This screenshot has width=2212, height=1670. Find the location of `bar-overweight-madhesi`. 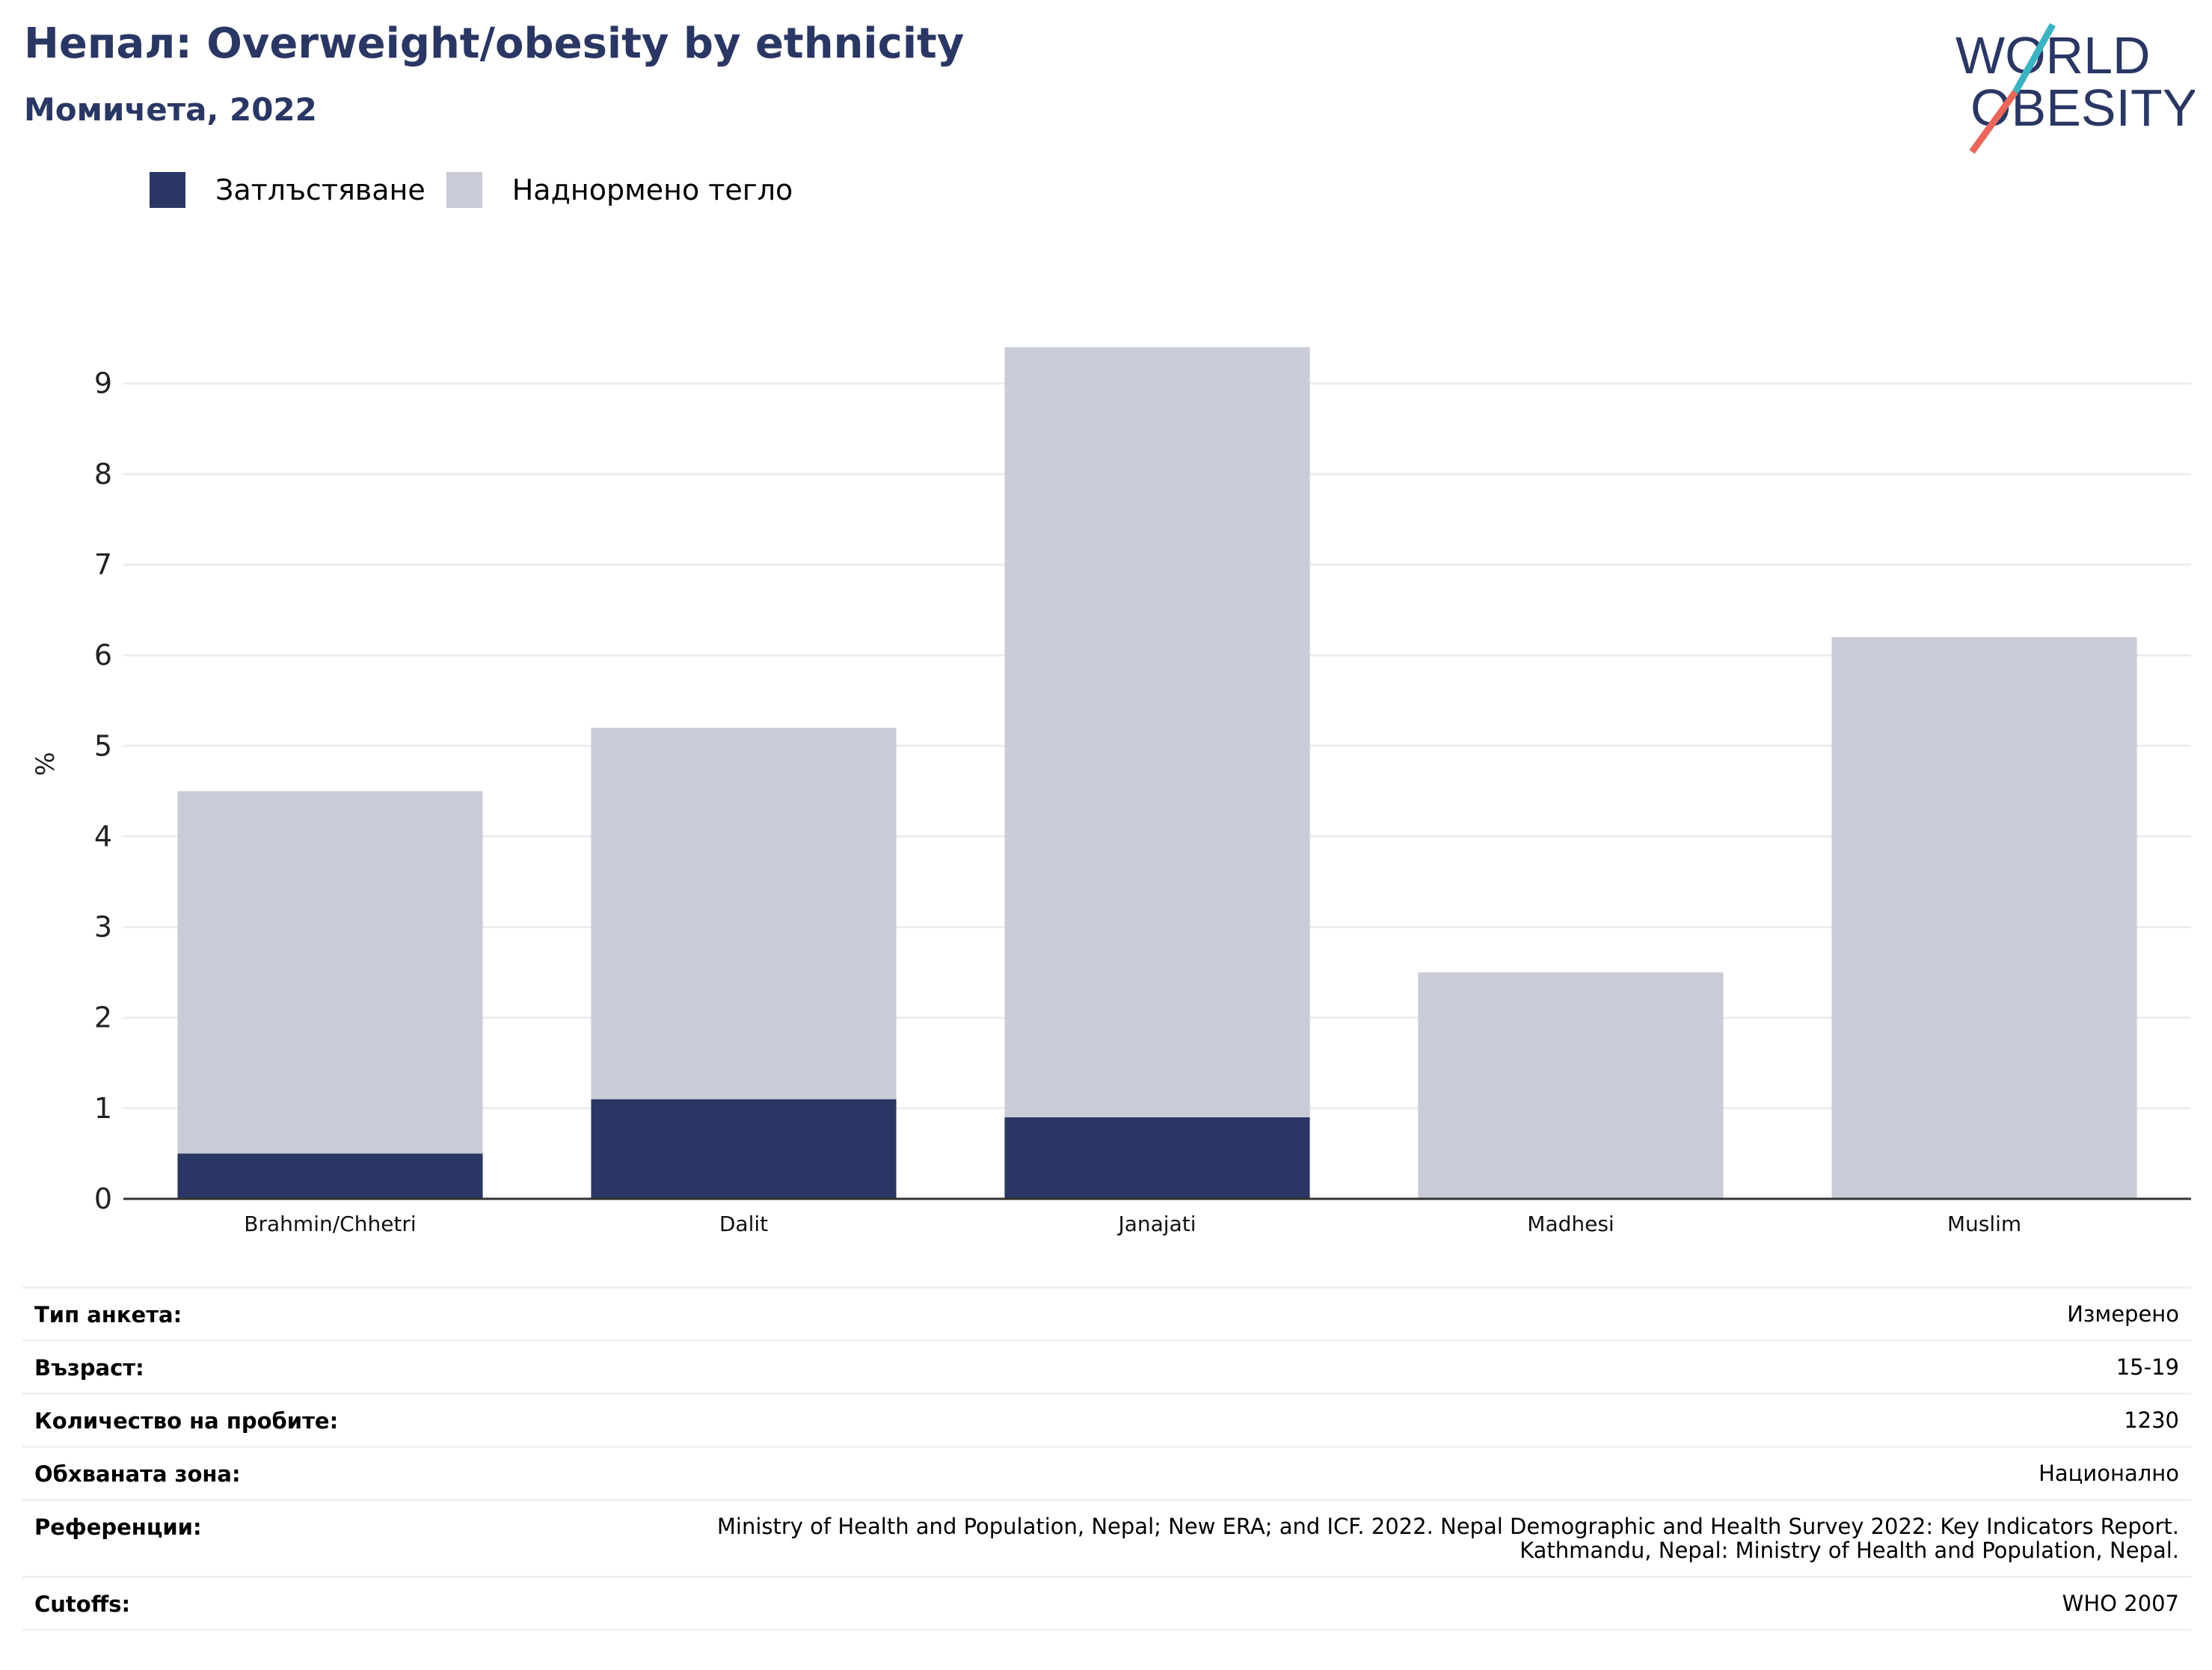

bar-overweight-madhesi is located at coordinates (1571, 1085).